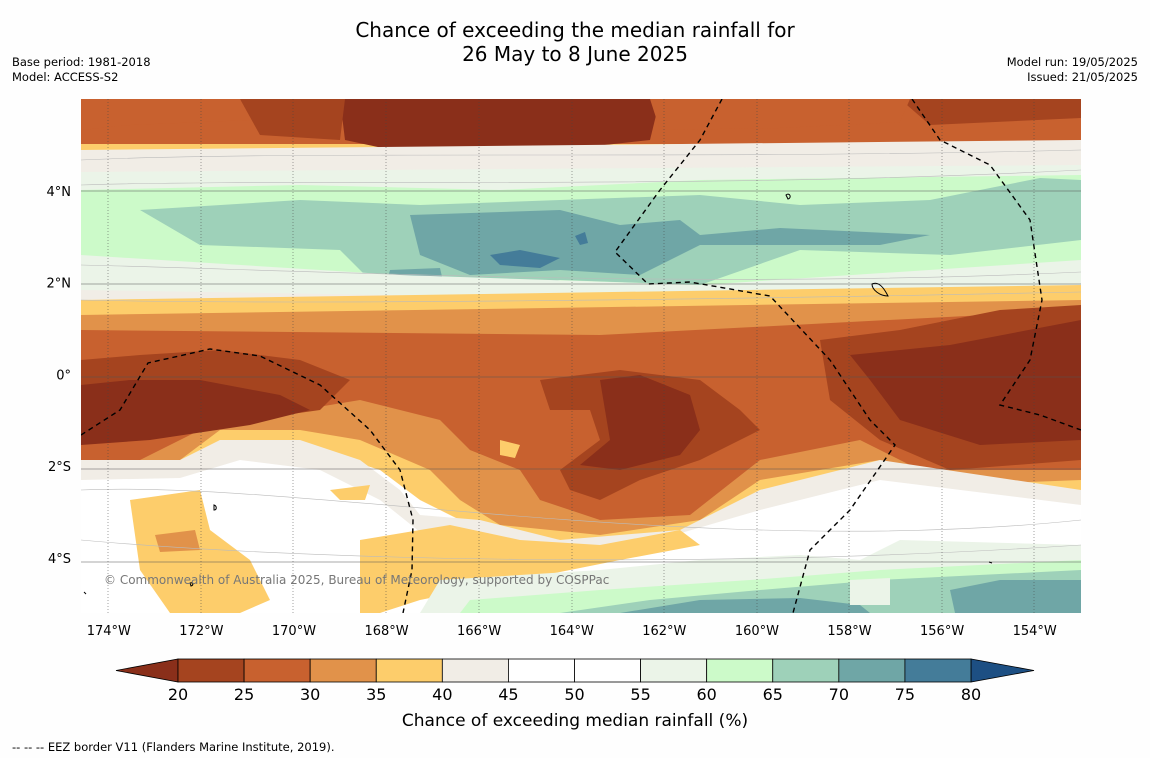  Describe the element at coordinates (574, 694) in the screenshot. I see `colorbar-tick-label: 50` at that location.